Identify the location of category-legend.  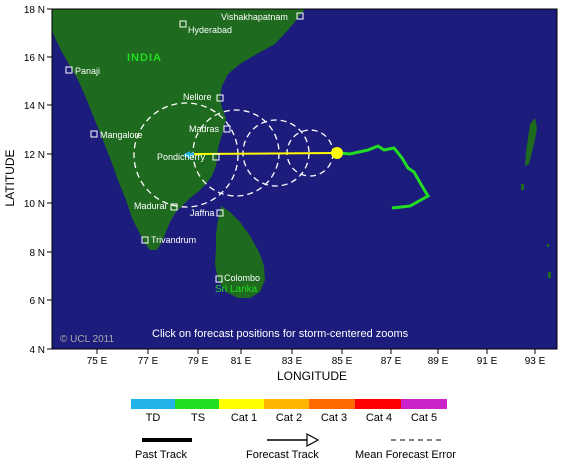
(289, 404).